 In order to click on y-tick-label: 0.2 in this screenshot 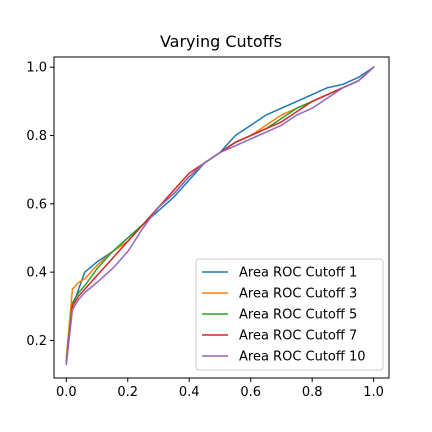, I will do `click(36, 341)`.